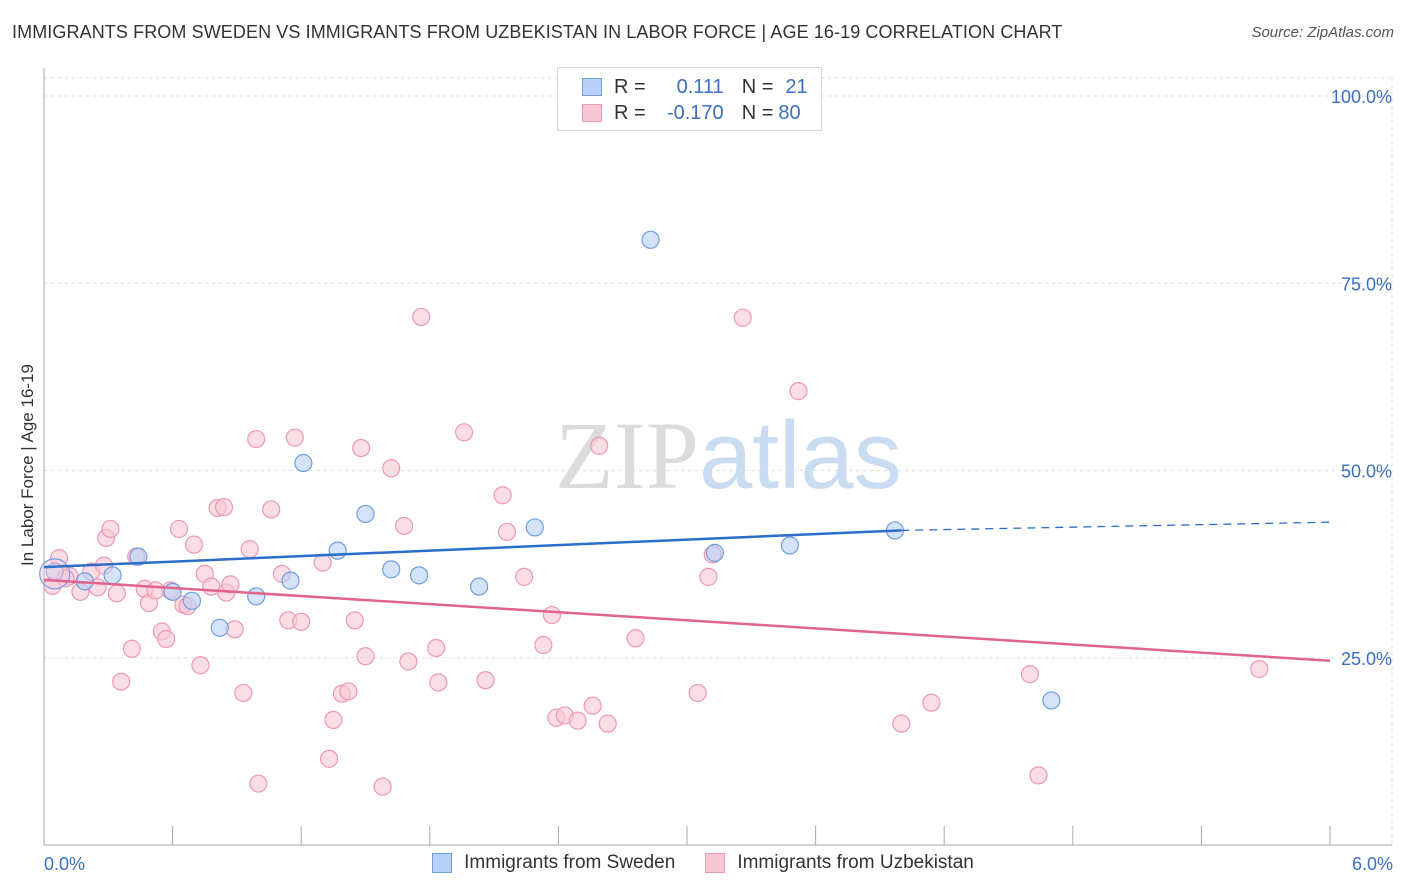 This screenshot has height=892, width=1406. Describe the element at coordinates (687, 620) in the screenshot. I see `uzbekistan-trend-line` at that location.